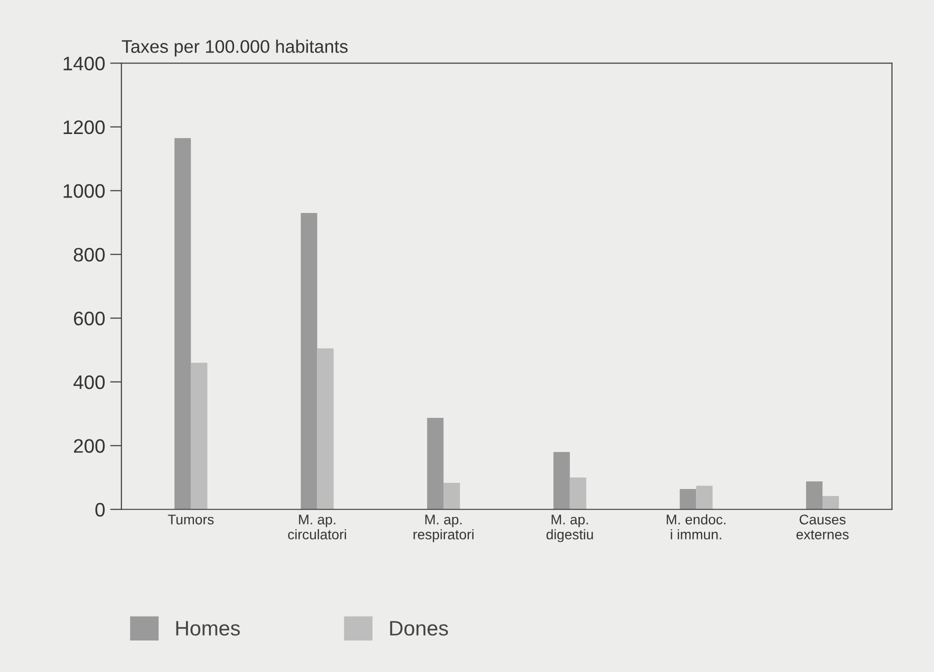 This screenshot has height=672, width=934. I want to click on x-tick-label: M. endoc. i immun., so click(696, 527).